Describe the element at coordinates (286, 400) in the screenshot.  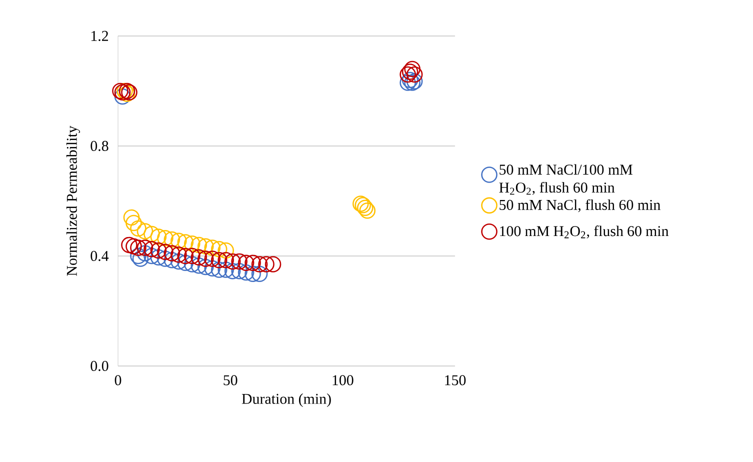
I see `x-axis-title: Duration (min)` at that location.